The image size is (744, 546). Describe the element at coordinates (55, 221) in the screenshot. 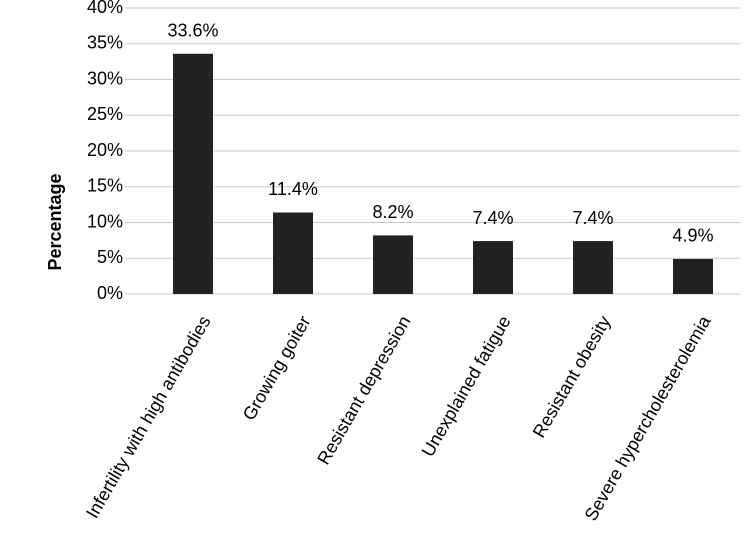

I see `y-axis-title: Percentage` at that location.